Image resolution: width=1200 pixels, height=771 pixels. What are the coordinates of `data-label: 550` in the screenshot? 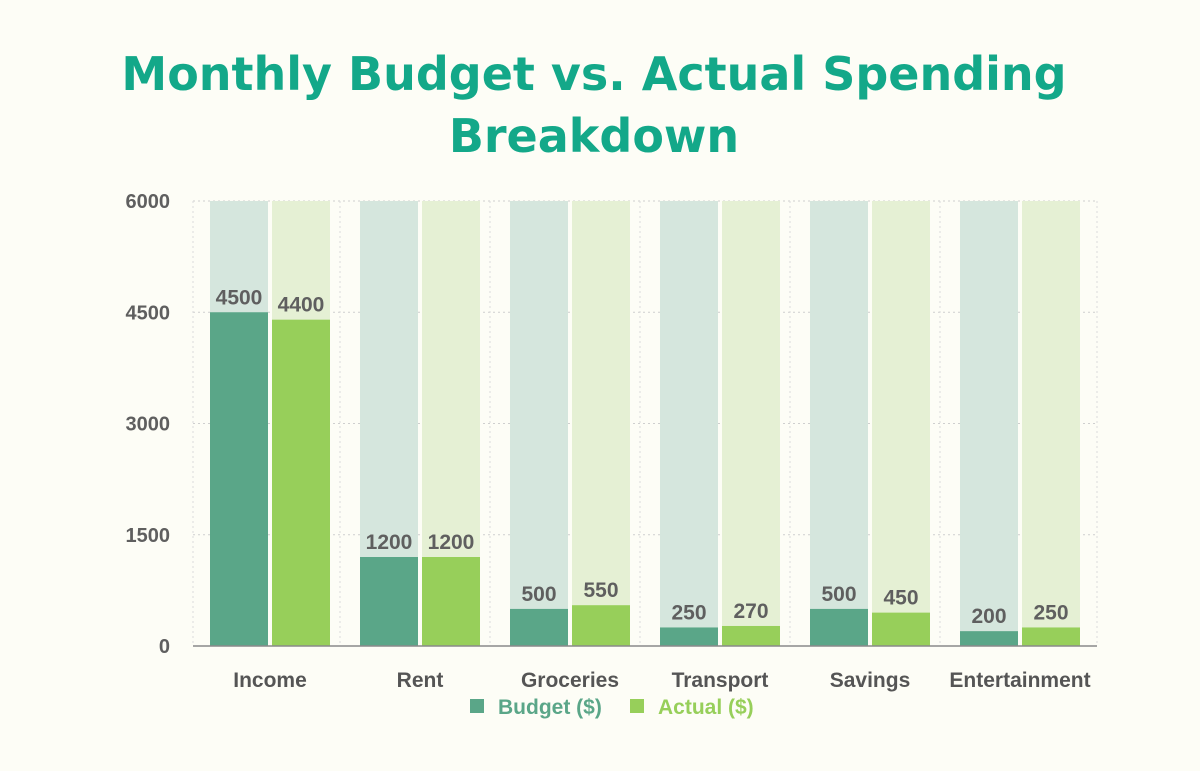 It's located at (600, 590).